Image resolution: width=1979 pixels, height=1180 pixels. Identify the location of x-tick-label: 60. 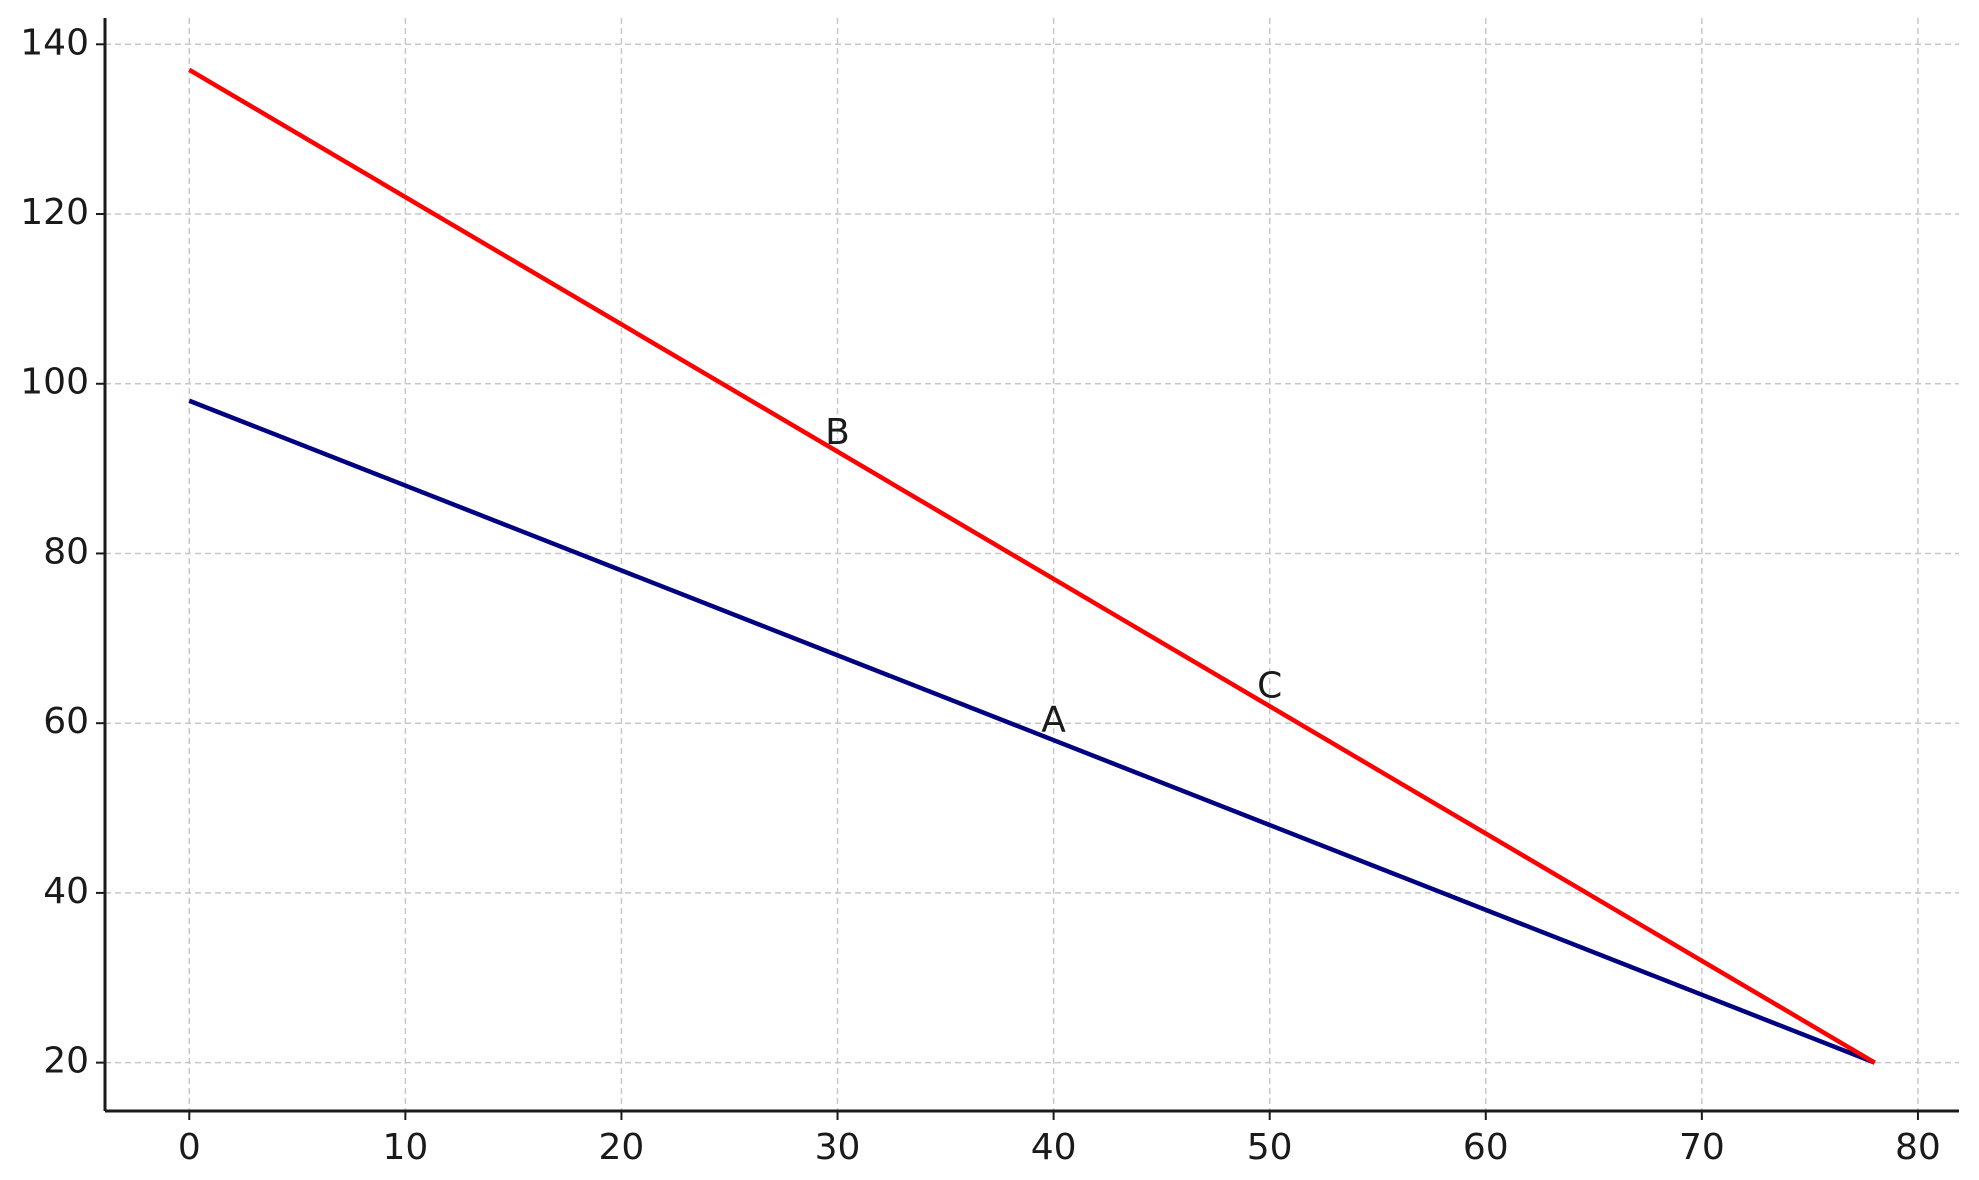
(1486, 1147).